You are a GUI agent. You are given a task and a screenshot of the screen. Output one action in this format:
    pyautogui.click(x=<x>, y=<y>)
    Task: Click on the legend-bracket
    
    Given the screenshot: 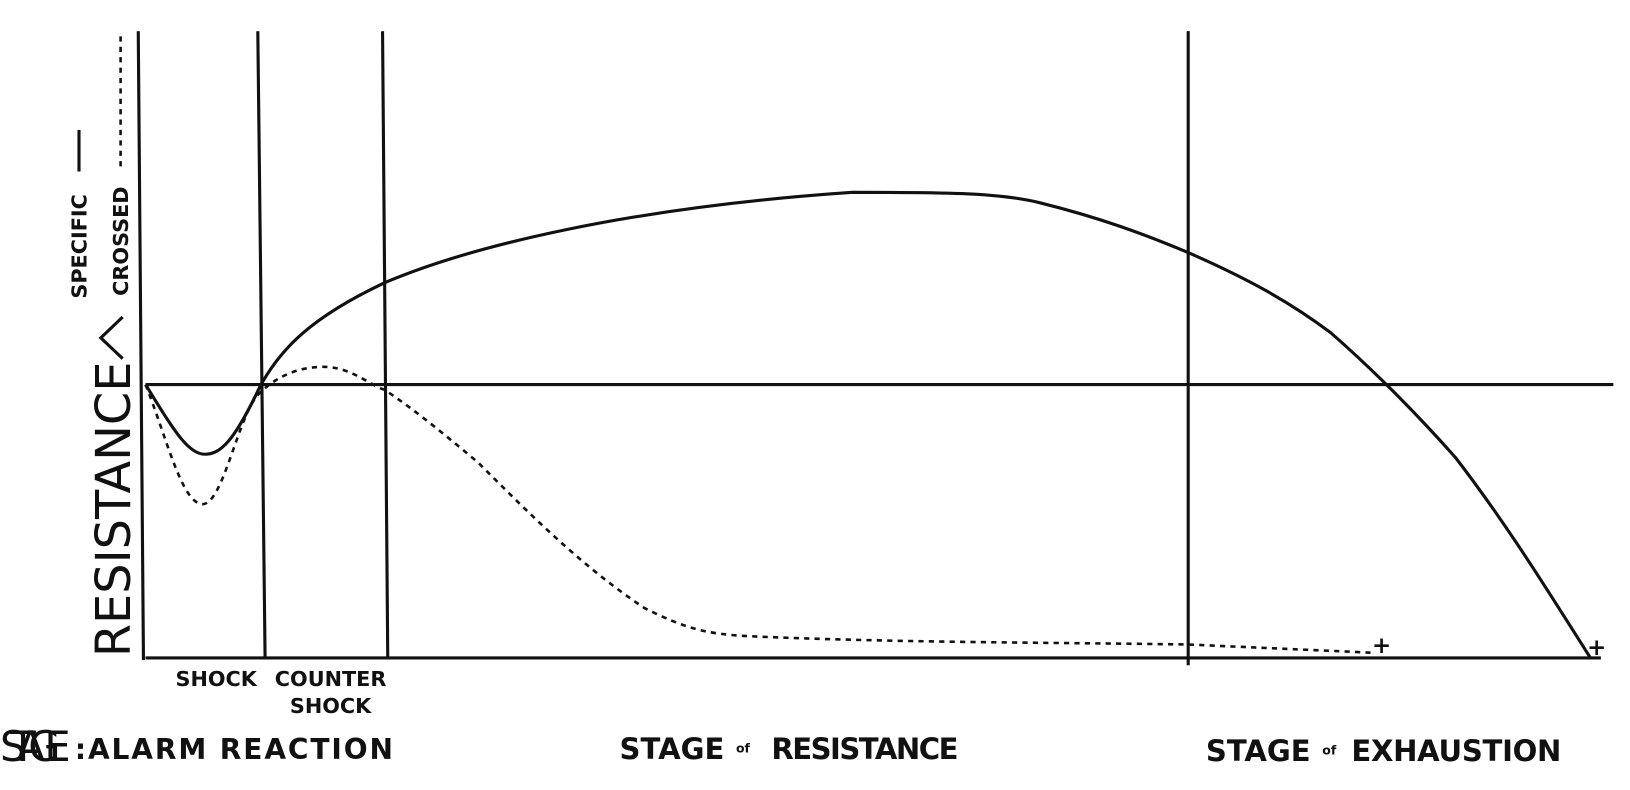 What is the action you would take?
    pyautogui.click(x=111, y=337)
    